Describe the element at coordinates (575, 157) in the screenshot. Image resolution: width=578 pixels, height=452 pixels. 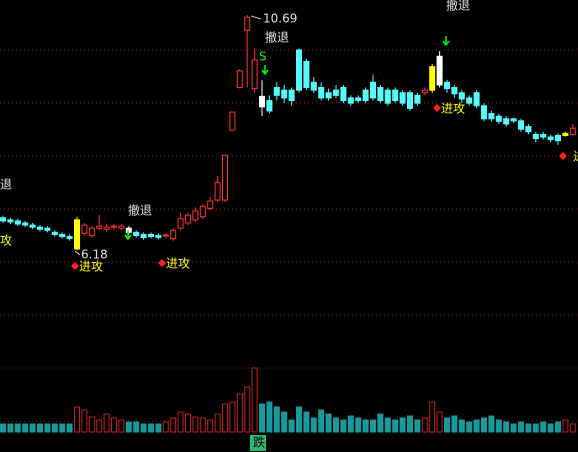
I see `annotation: 进` at that location.